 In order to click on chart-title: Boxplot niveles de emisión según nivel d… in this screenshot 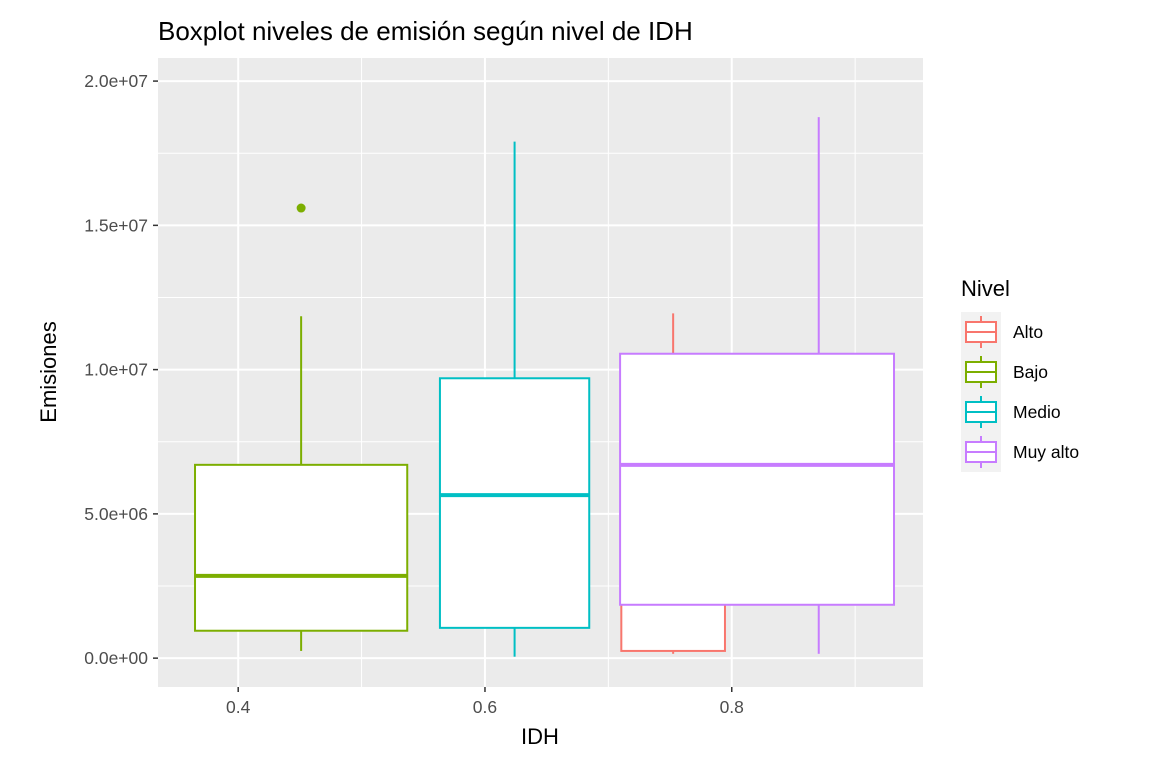, I will do `click(425, 31)`.